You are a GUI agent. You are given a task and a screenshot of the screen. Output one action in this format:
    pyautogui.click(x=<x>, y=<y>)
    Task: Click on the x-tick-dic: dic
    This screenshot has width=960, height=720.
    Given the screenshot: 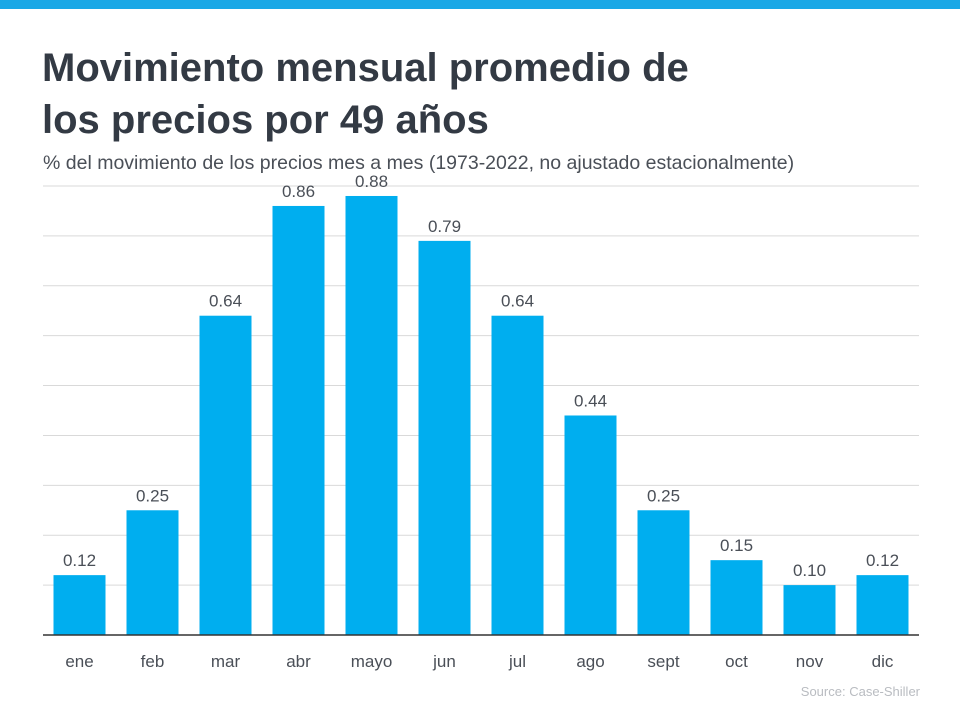 What is the action you would take?
    pyautogui.click(x=883, y=661)
    